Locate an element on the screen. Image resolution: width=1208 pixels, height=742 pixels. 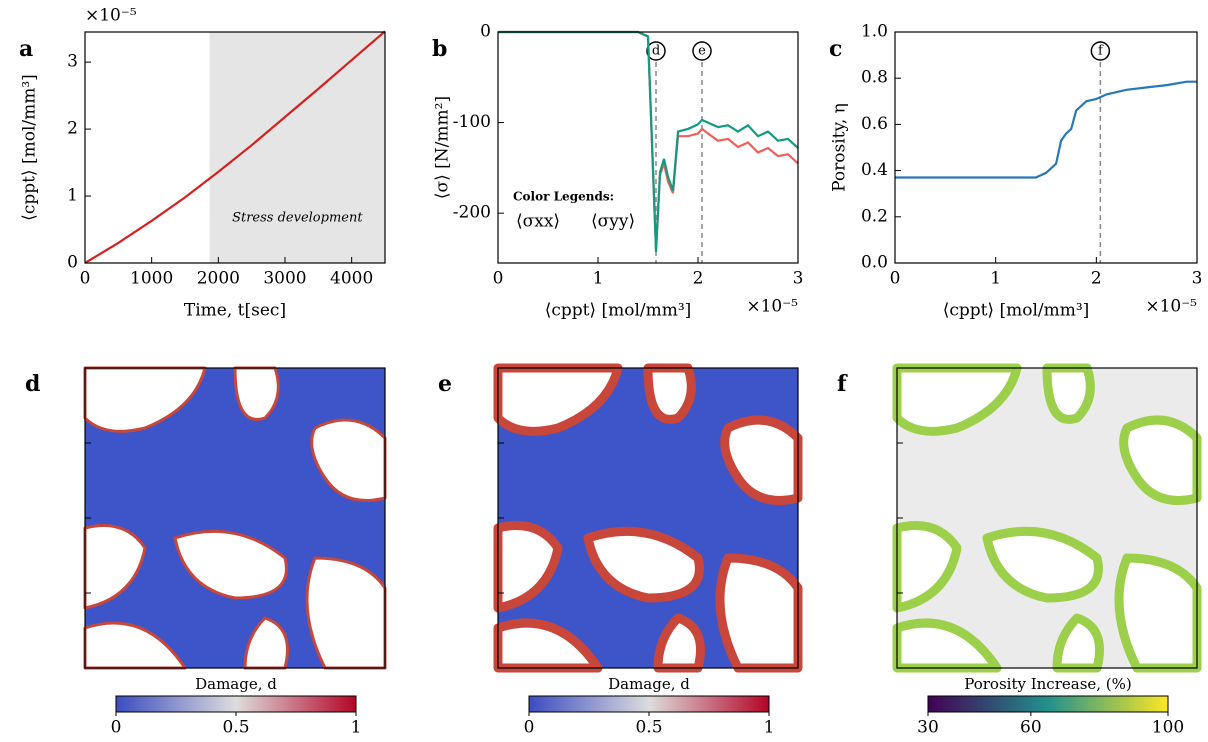
shaded-region is located at coordinates (297, 147).